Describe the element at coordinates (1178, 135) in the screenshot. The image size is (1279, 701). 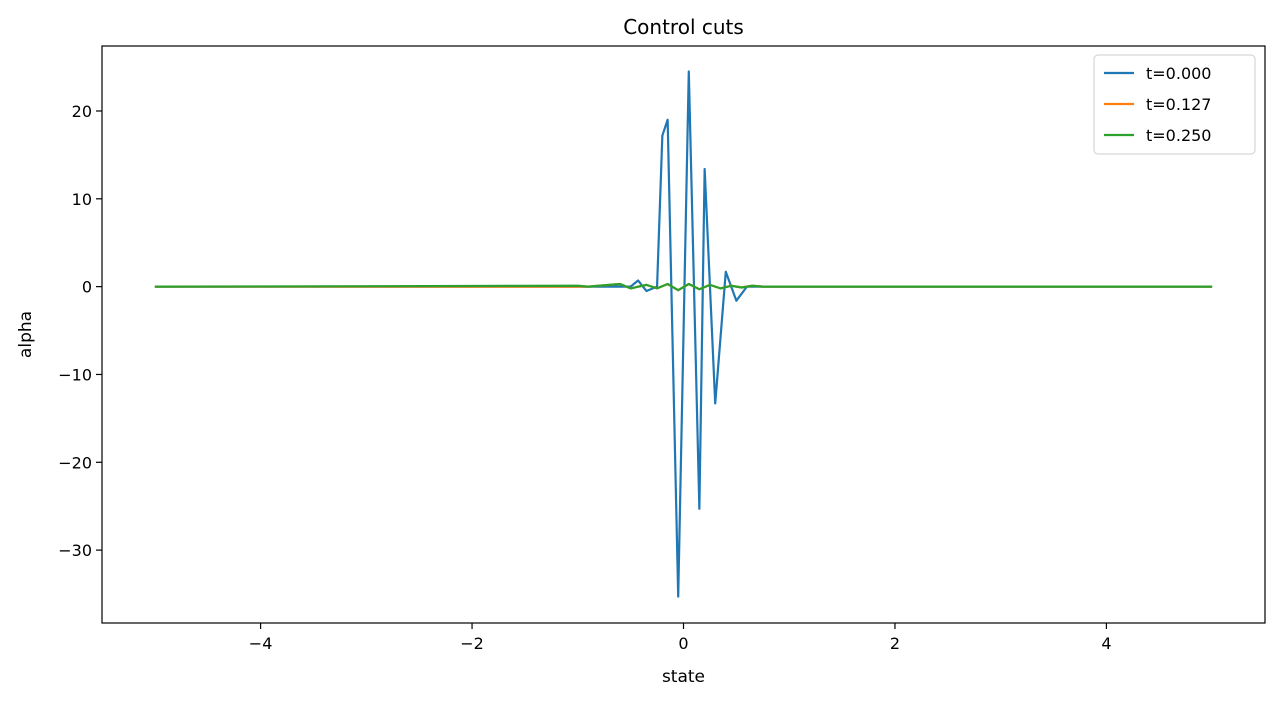
I see `legend-label: t=0.250` at that location.